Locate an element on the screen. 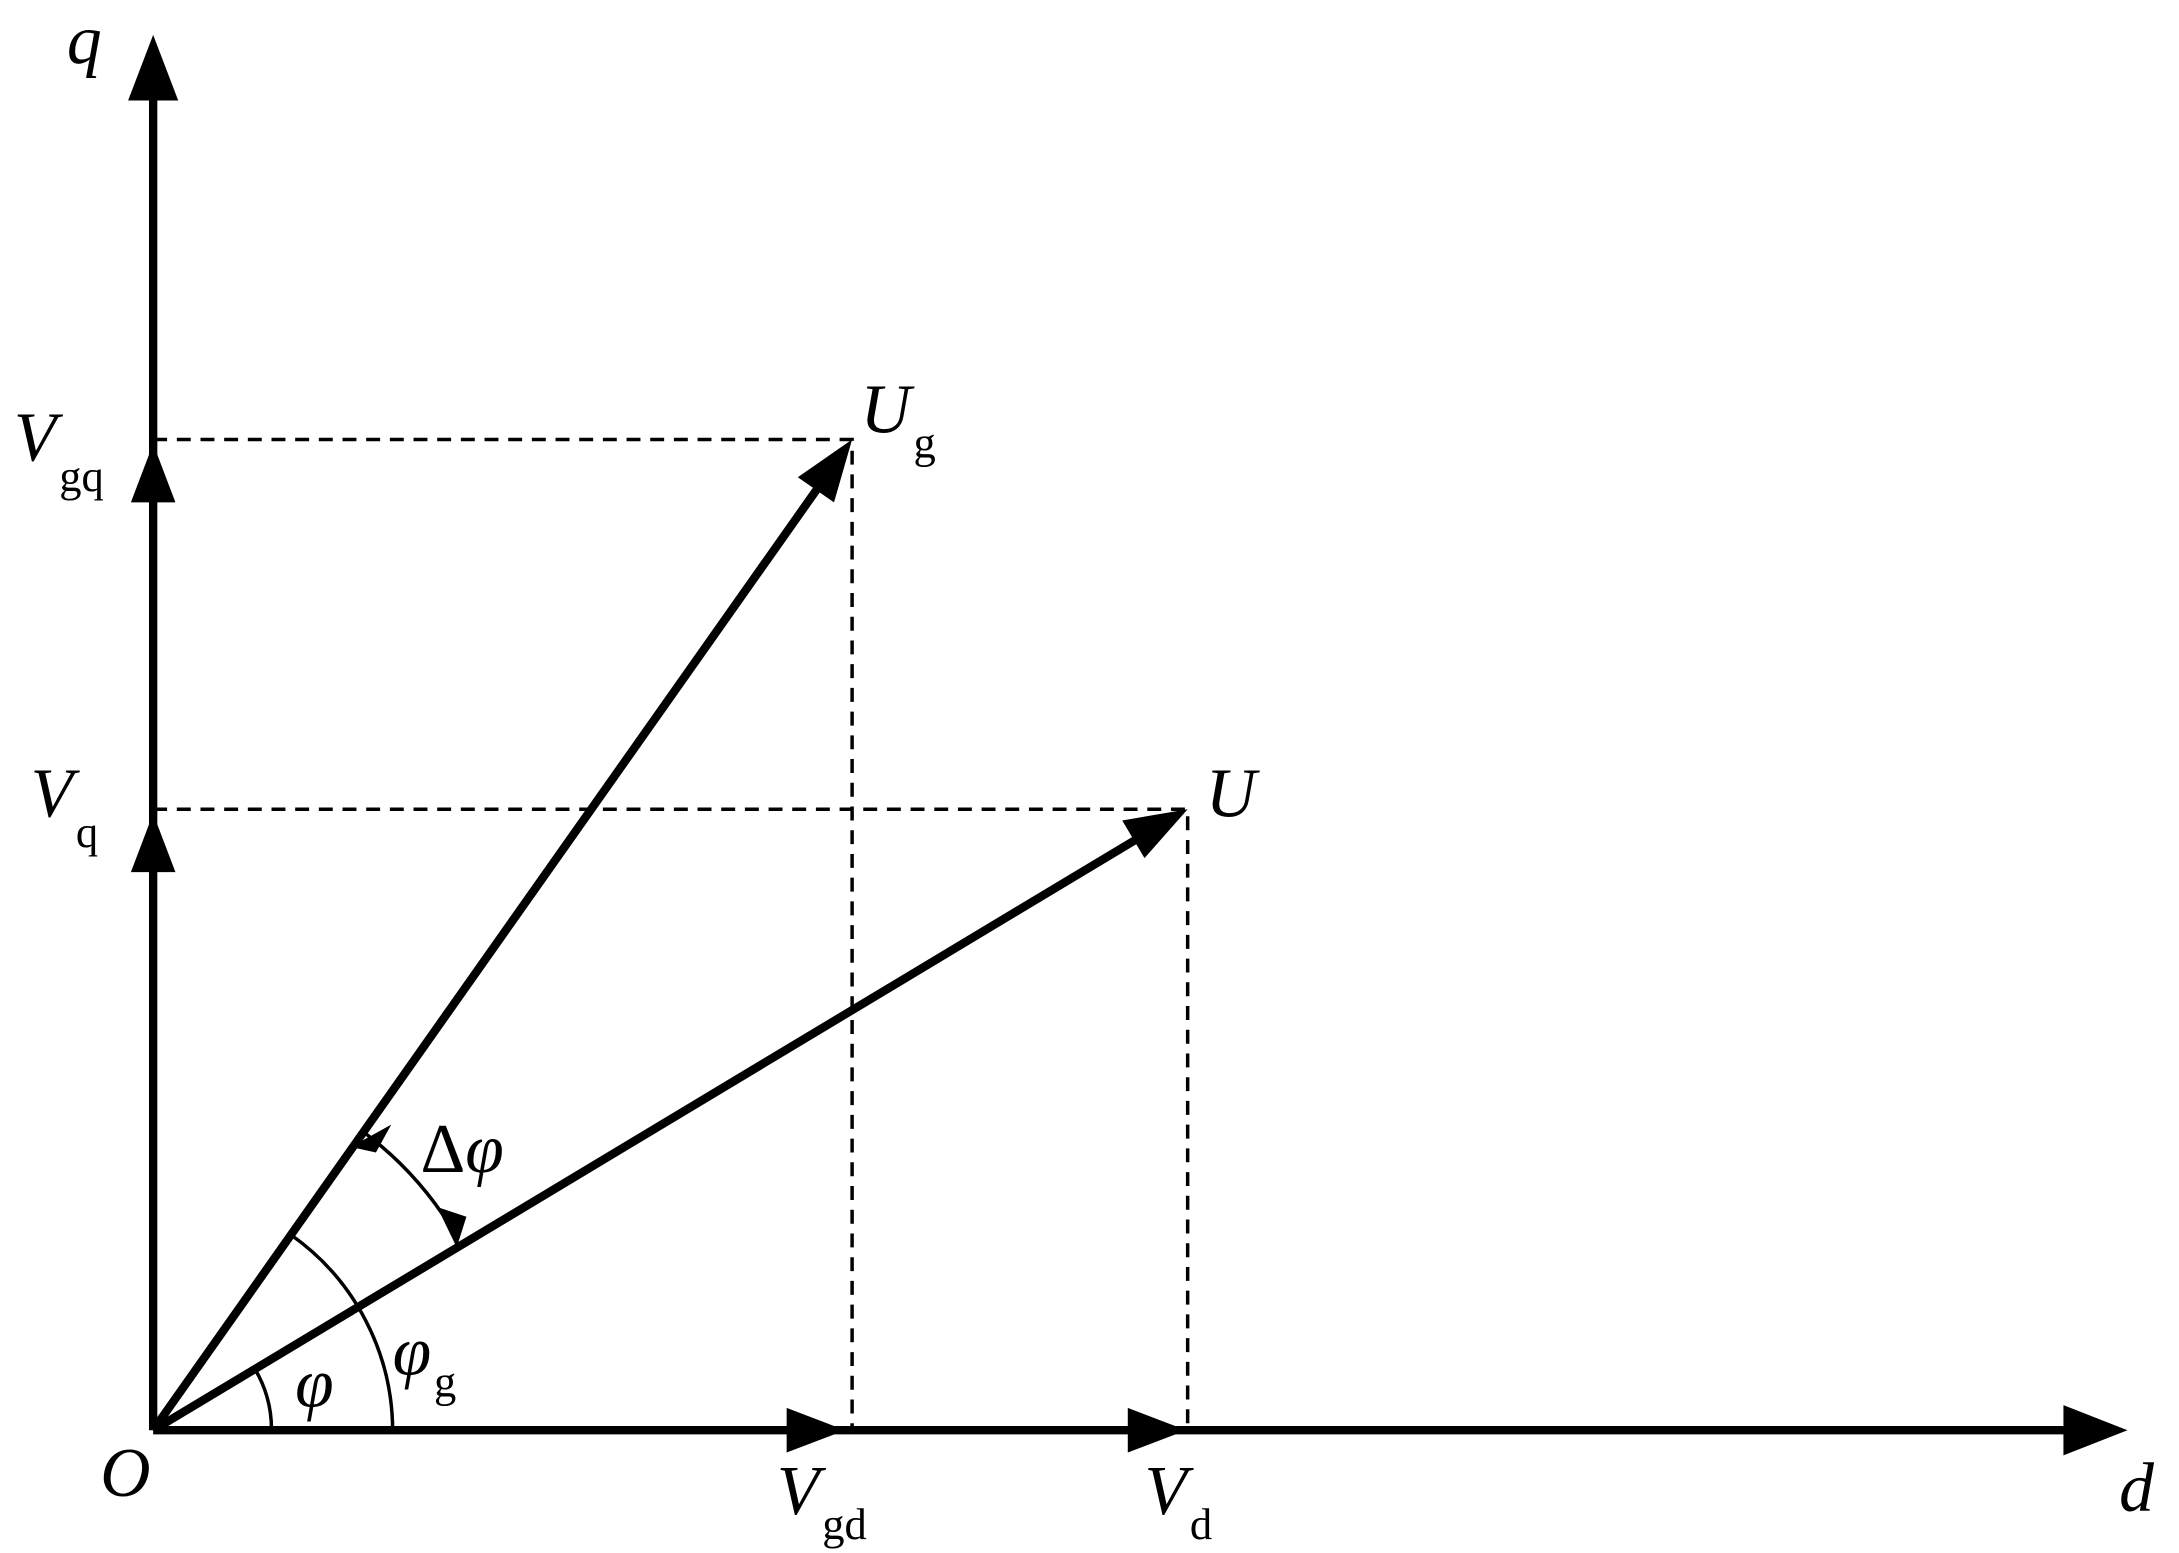  u-arrowhead is located at coordinates (1155, 834).